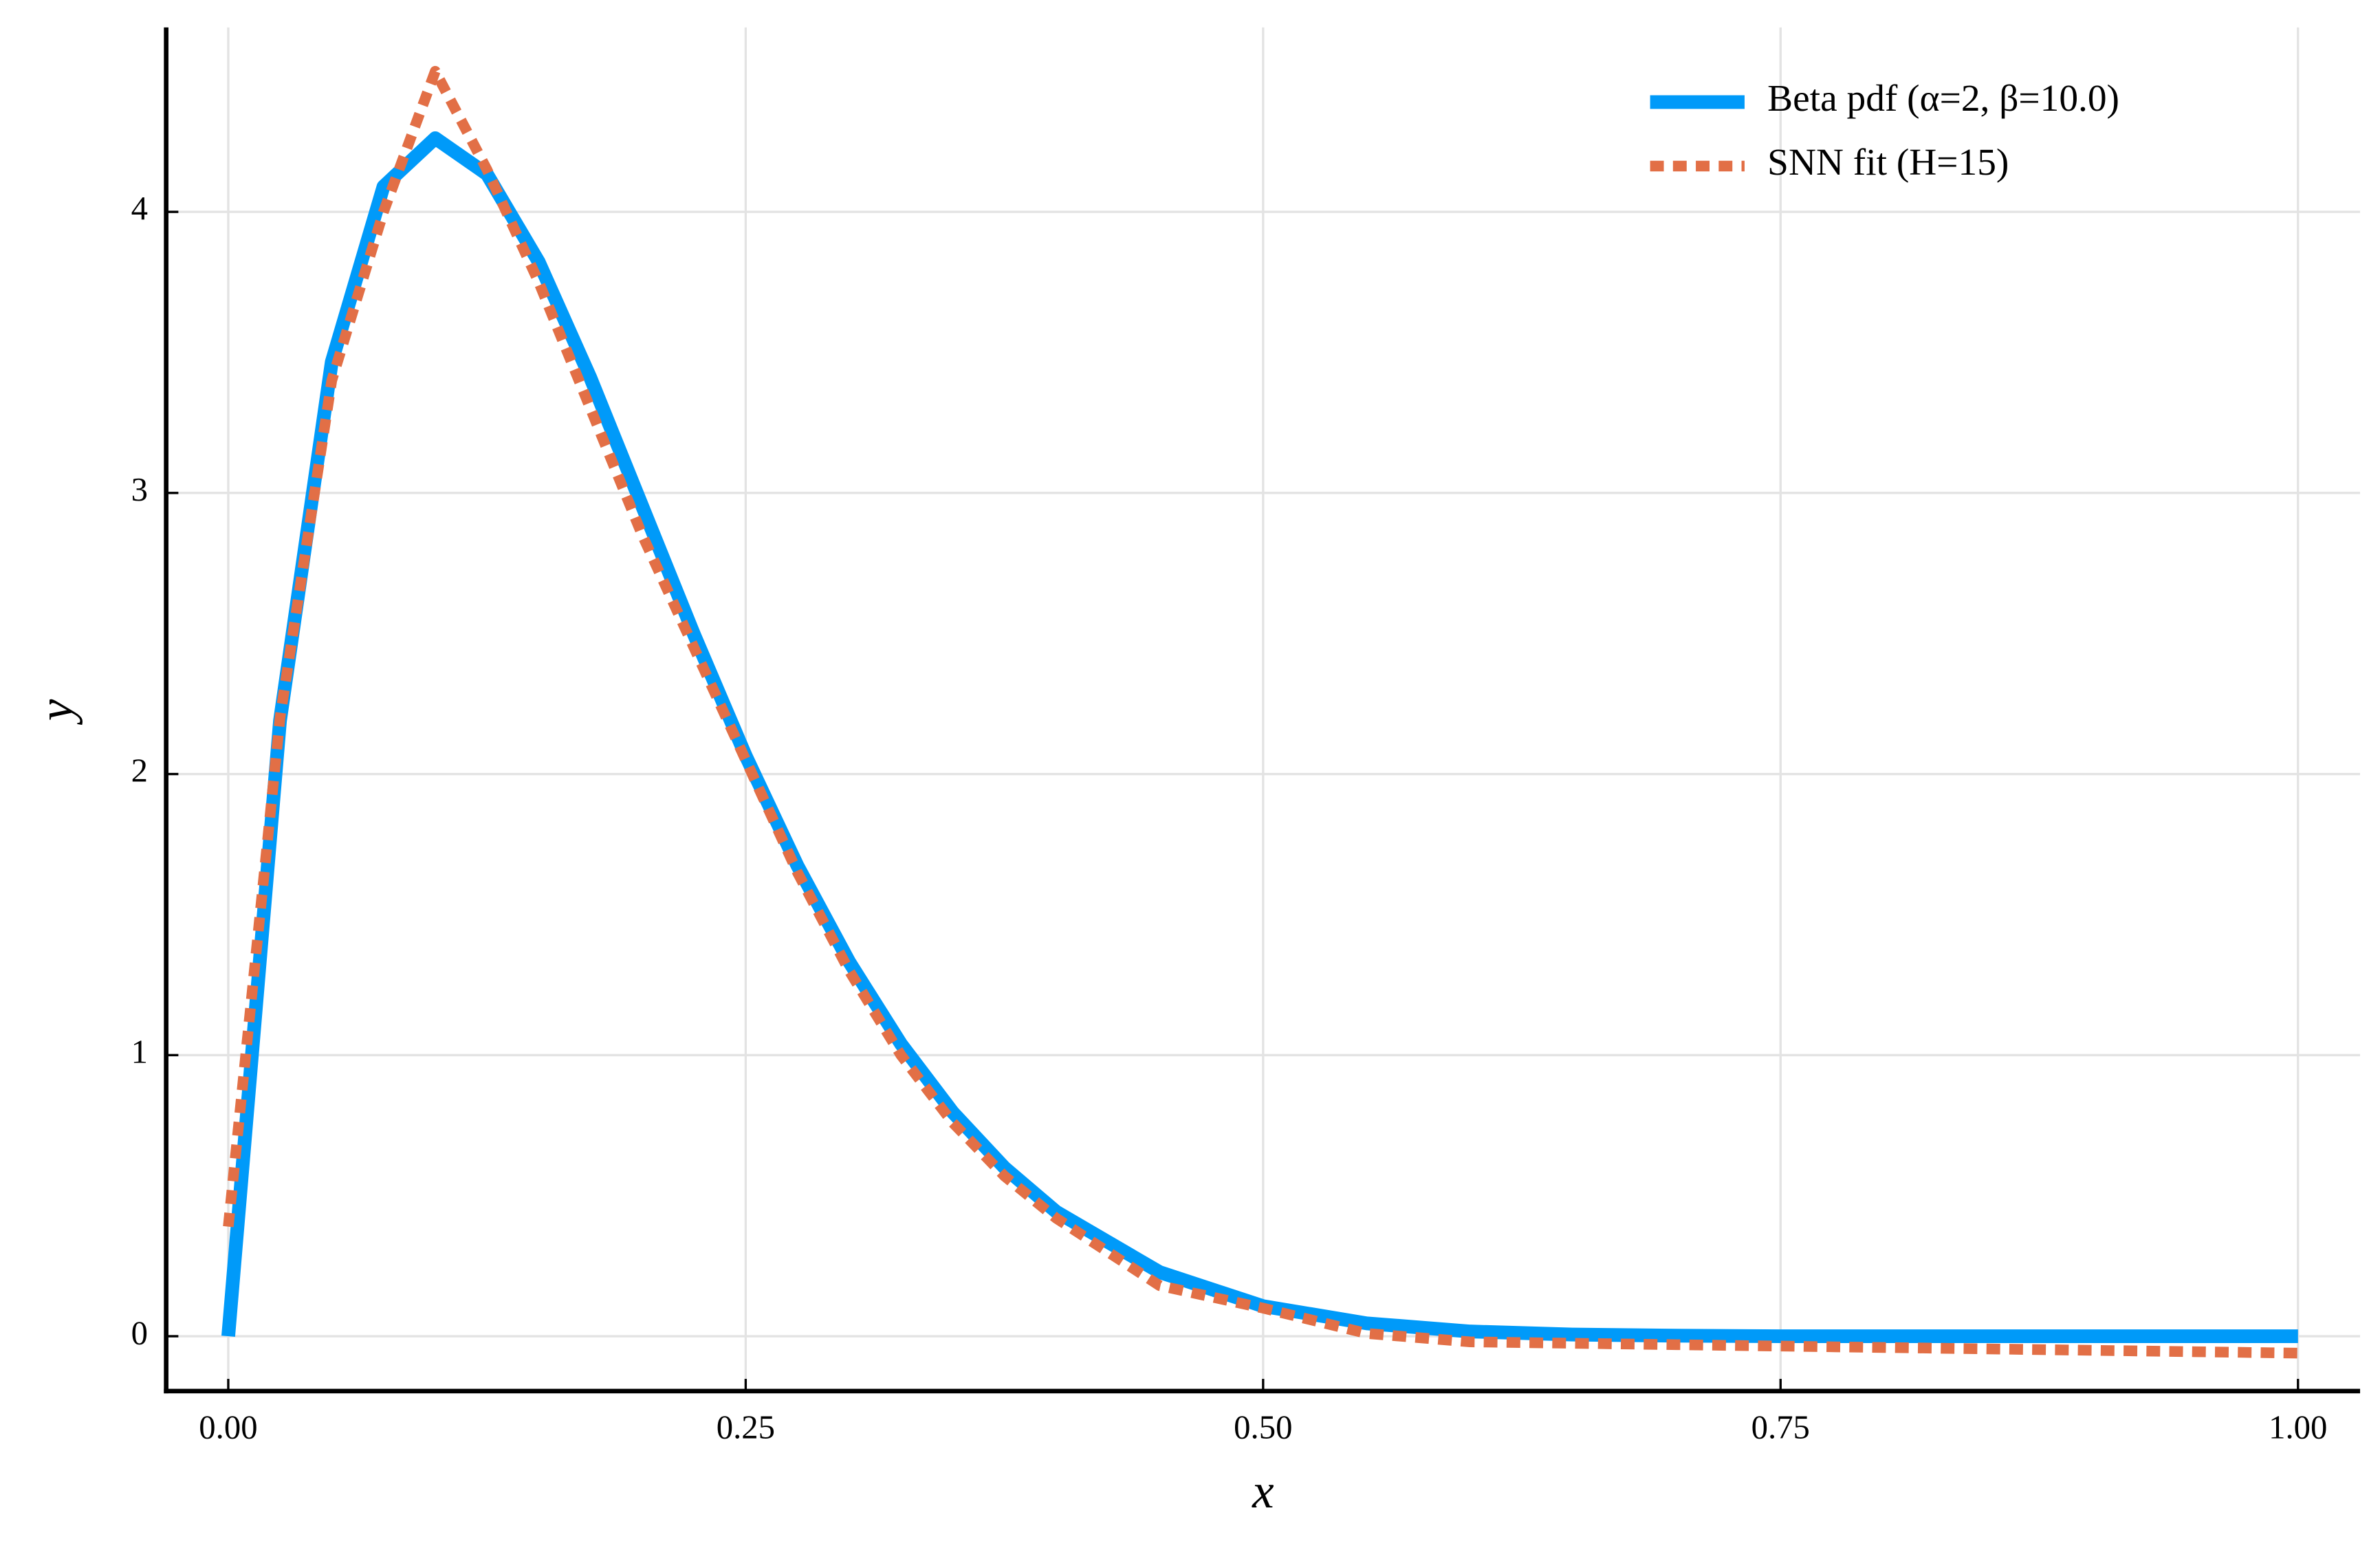 This screenshot has width=2380, height=1548. What do you see at coordinates (56, 712) in the screenshot?
I see `y-axis-label: y` at bounding box center [56, 712].